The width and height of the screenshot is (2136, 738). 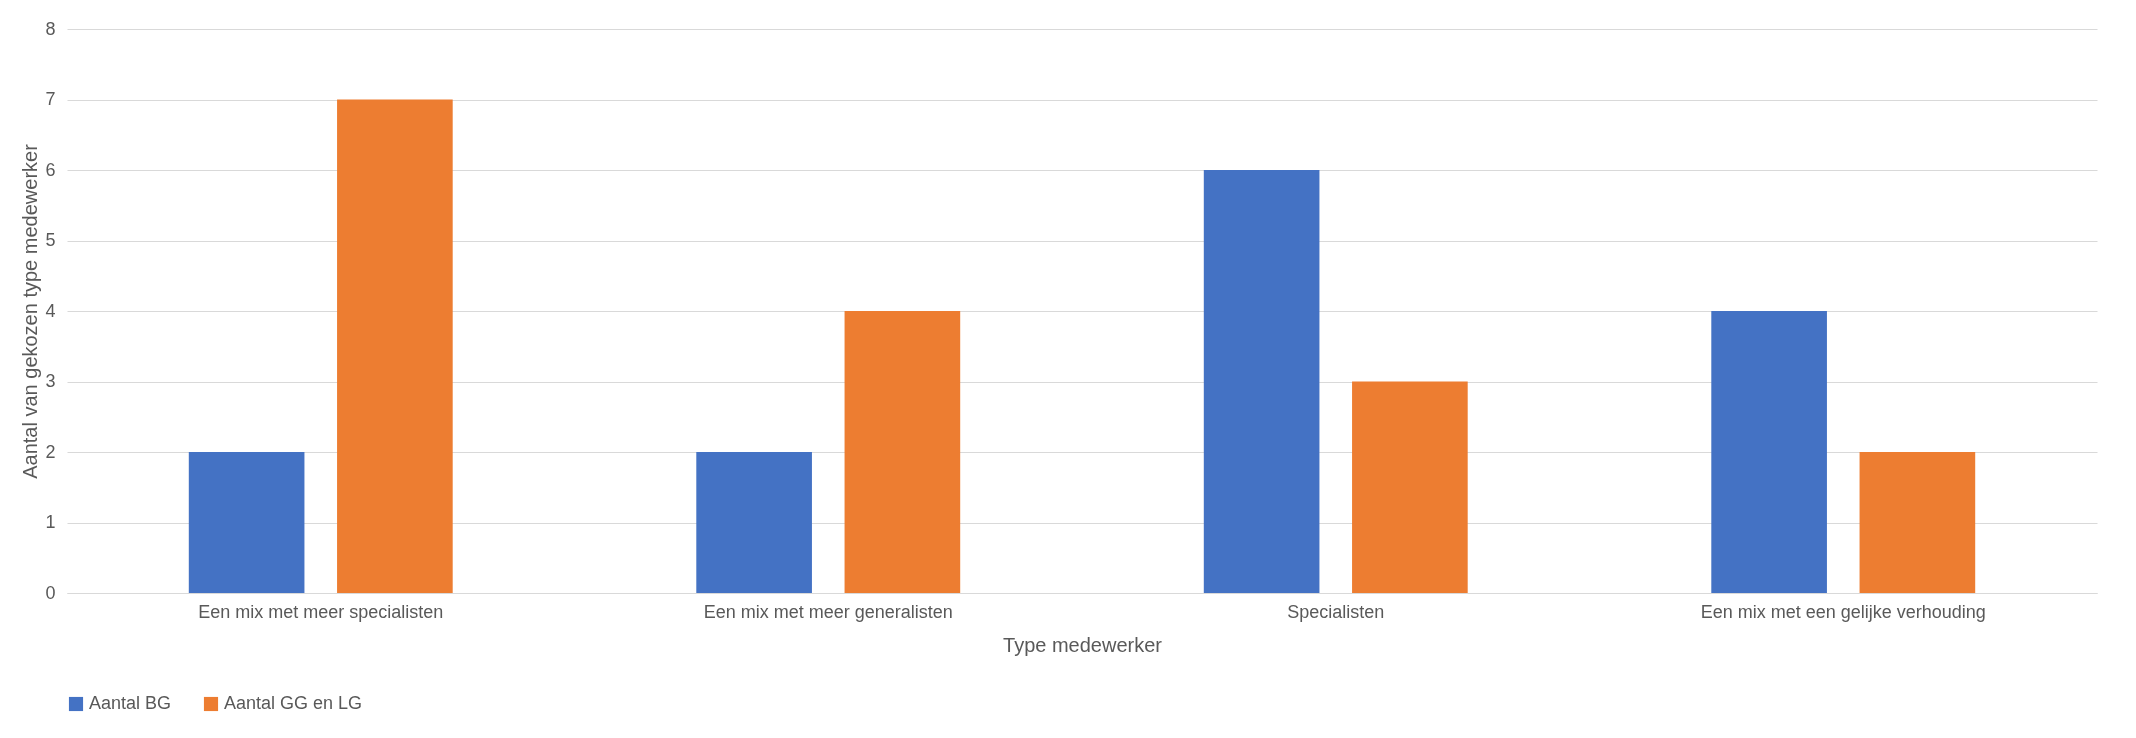 What do you see at coordinates (321, 611) in the screenshot?
I see `x-tick-label: Een mix met meer specialisten` at bounding box center [321, 611].